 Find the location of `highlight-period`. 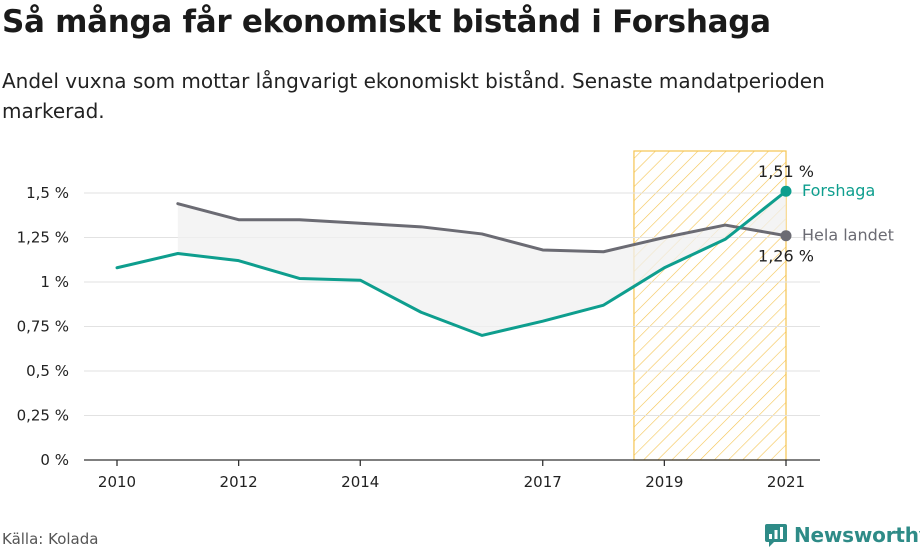

highlight-period is located at coordinates (710, 305).